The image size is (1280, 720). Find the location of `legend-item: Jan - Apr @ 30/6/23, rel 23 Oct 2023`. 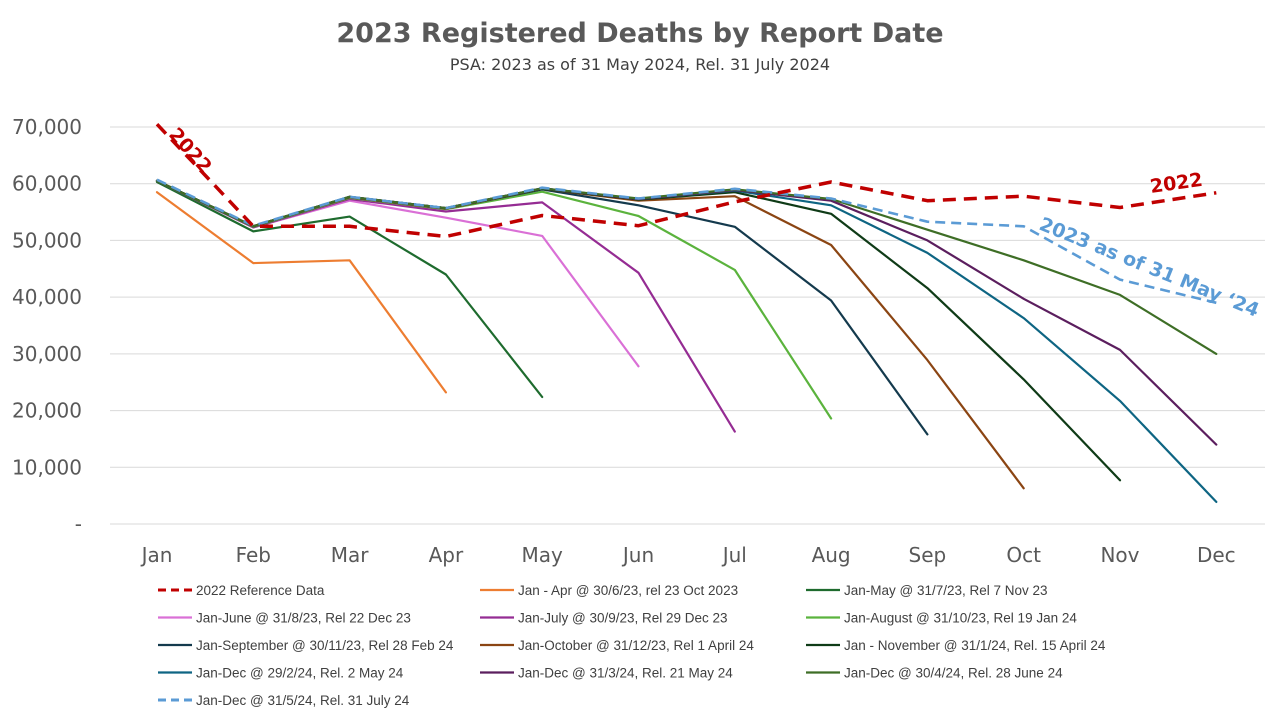

legend-item: Jan - Apr @ 30/6/23, rel 23 Oct 2023 is located at coordinates (609, 590).